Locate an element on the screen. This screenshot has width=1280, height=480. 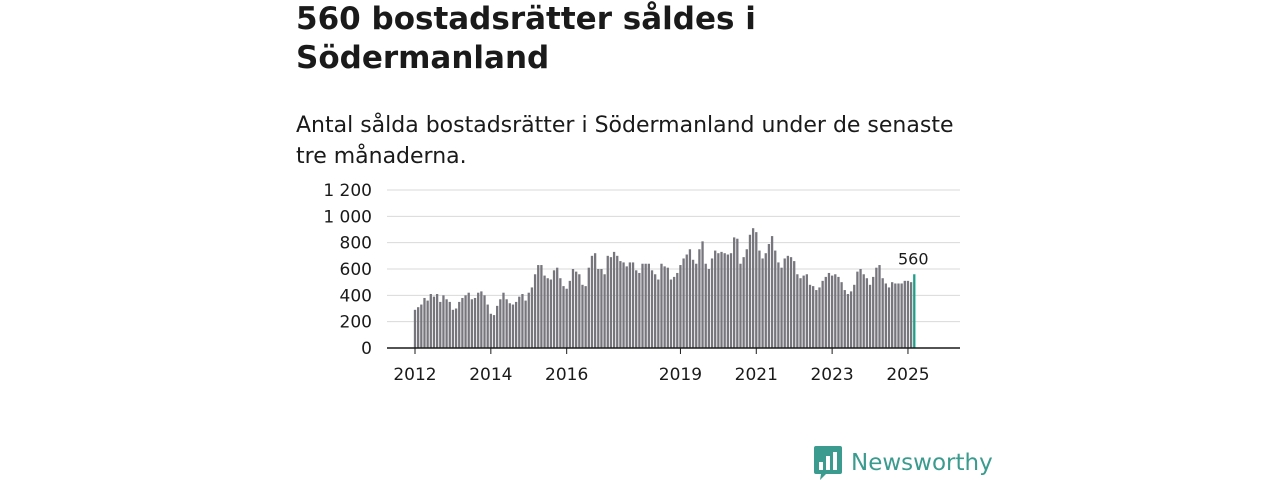
y-tick-label: 600 is located at coordinates (356, 270).